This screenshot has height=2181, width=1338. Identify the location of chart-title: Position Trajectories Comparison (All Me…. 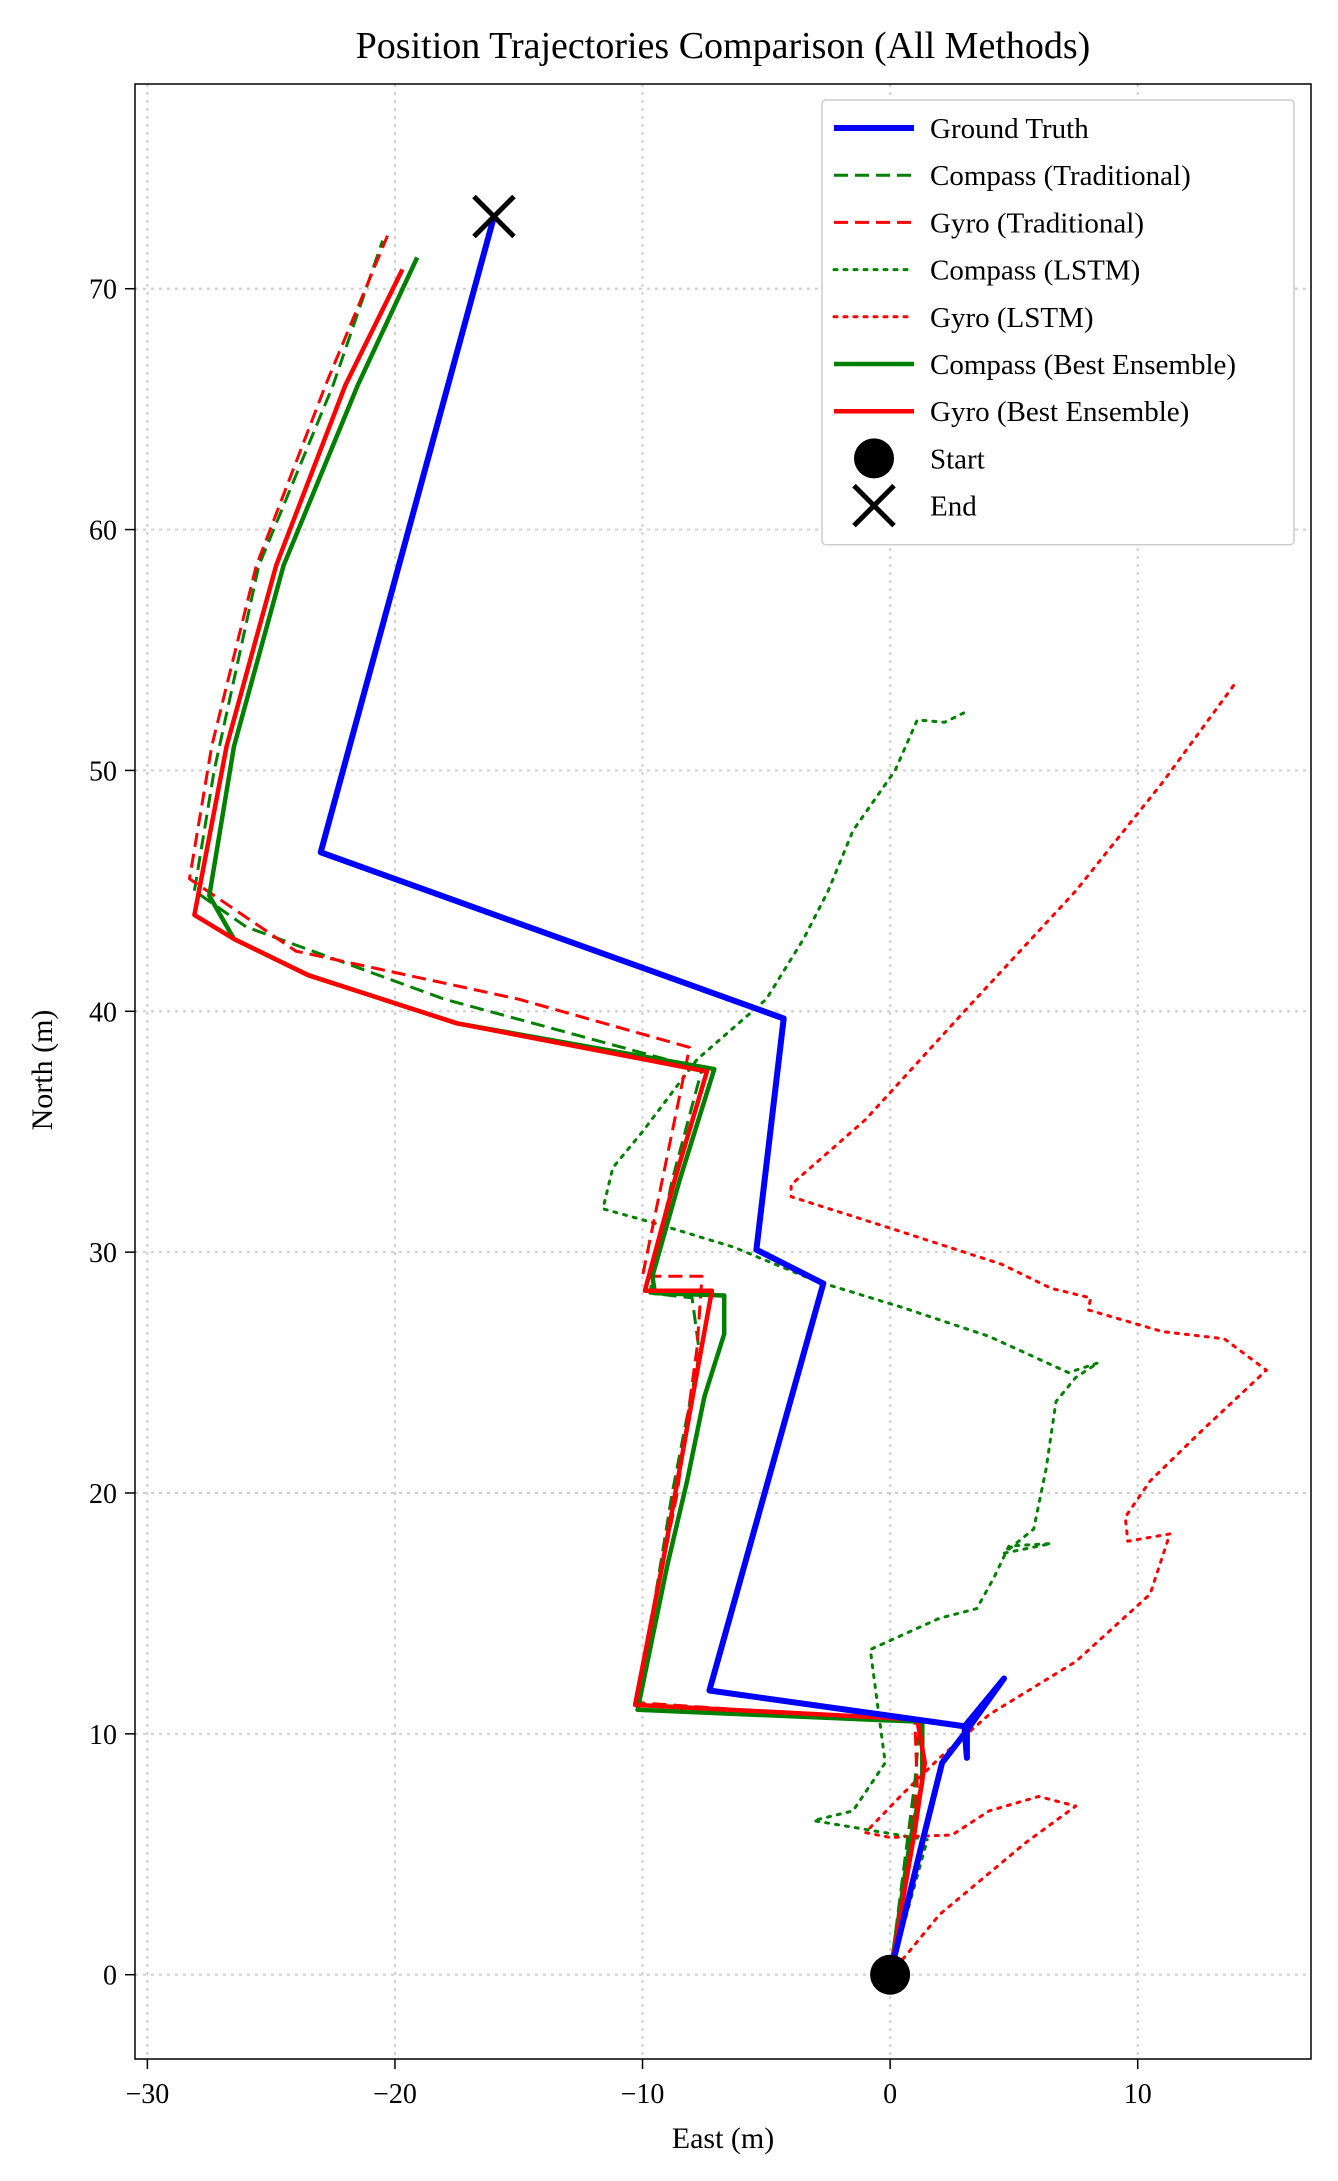
(723, 46).